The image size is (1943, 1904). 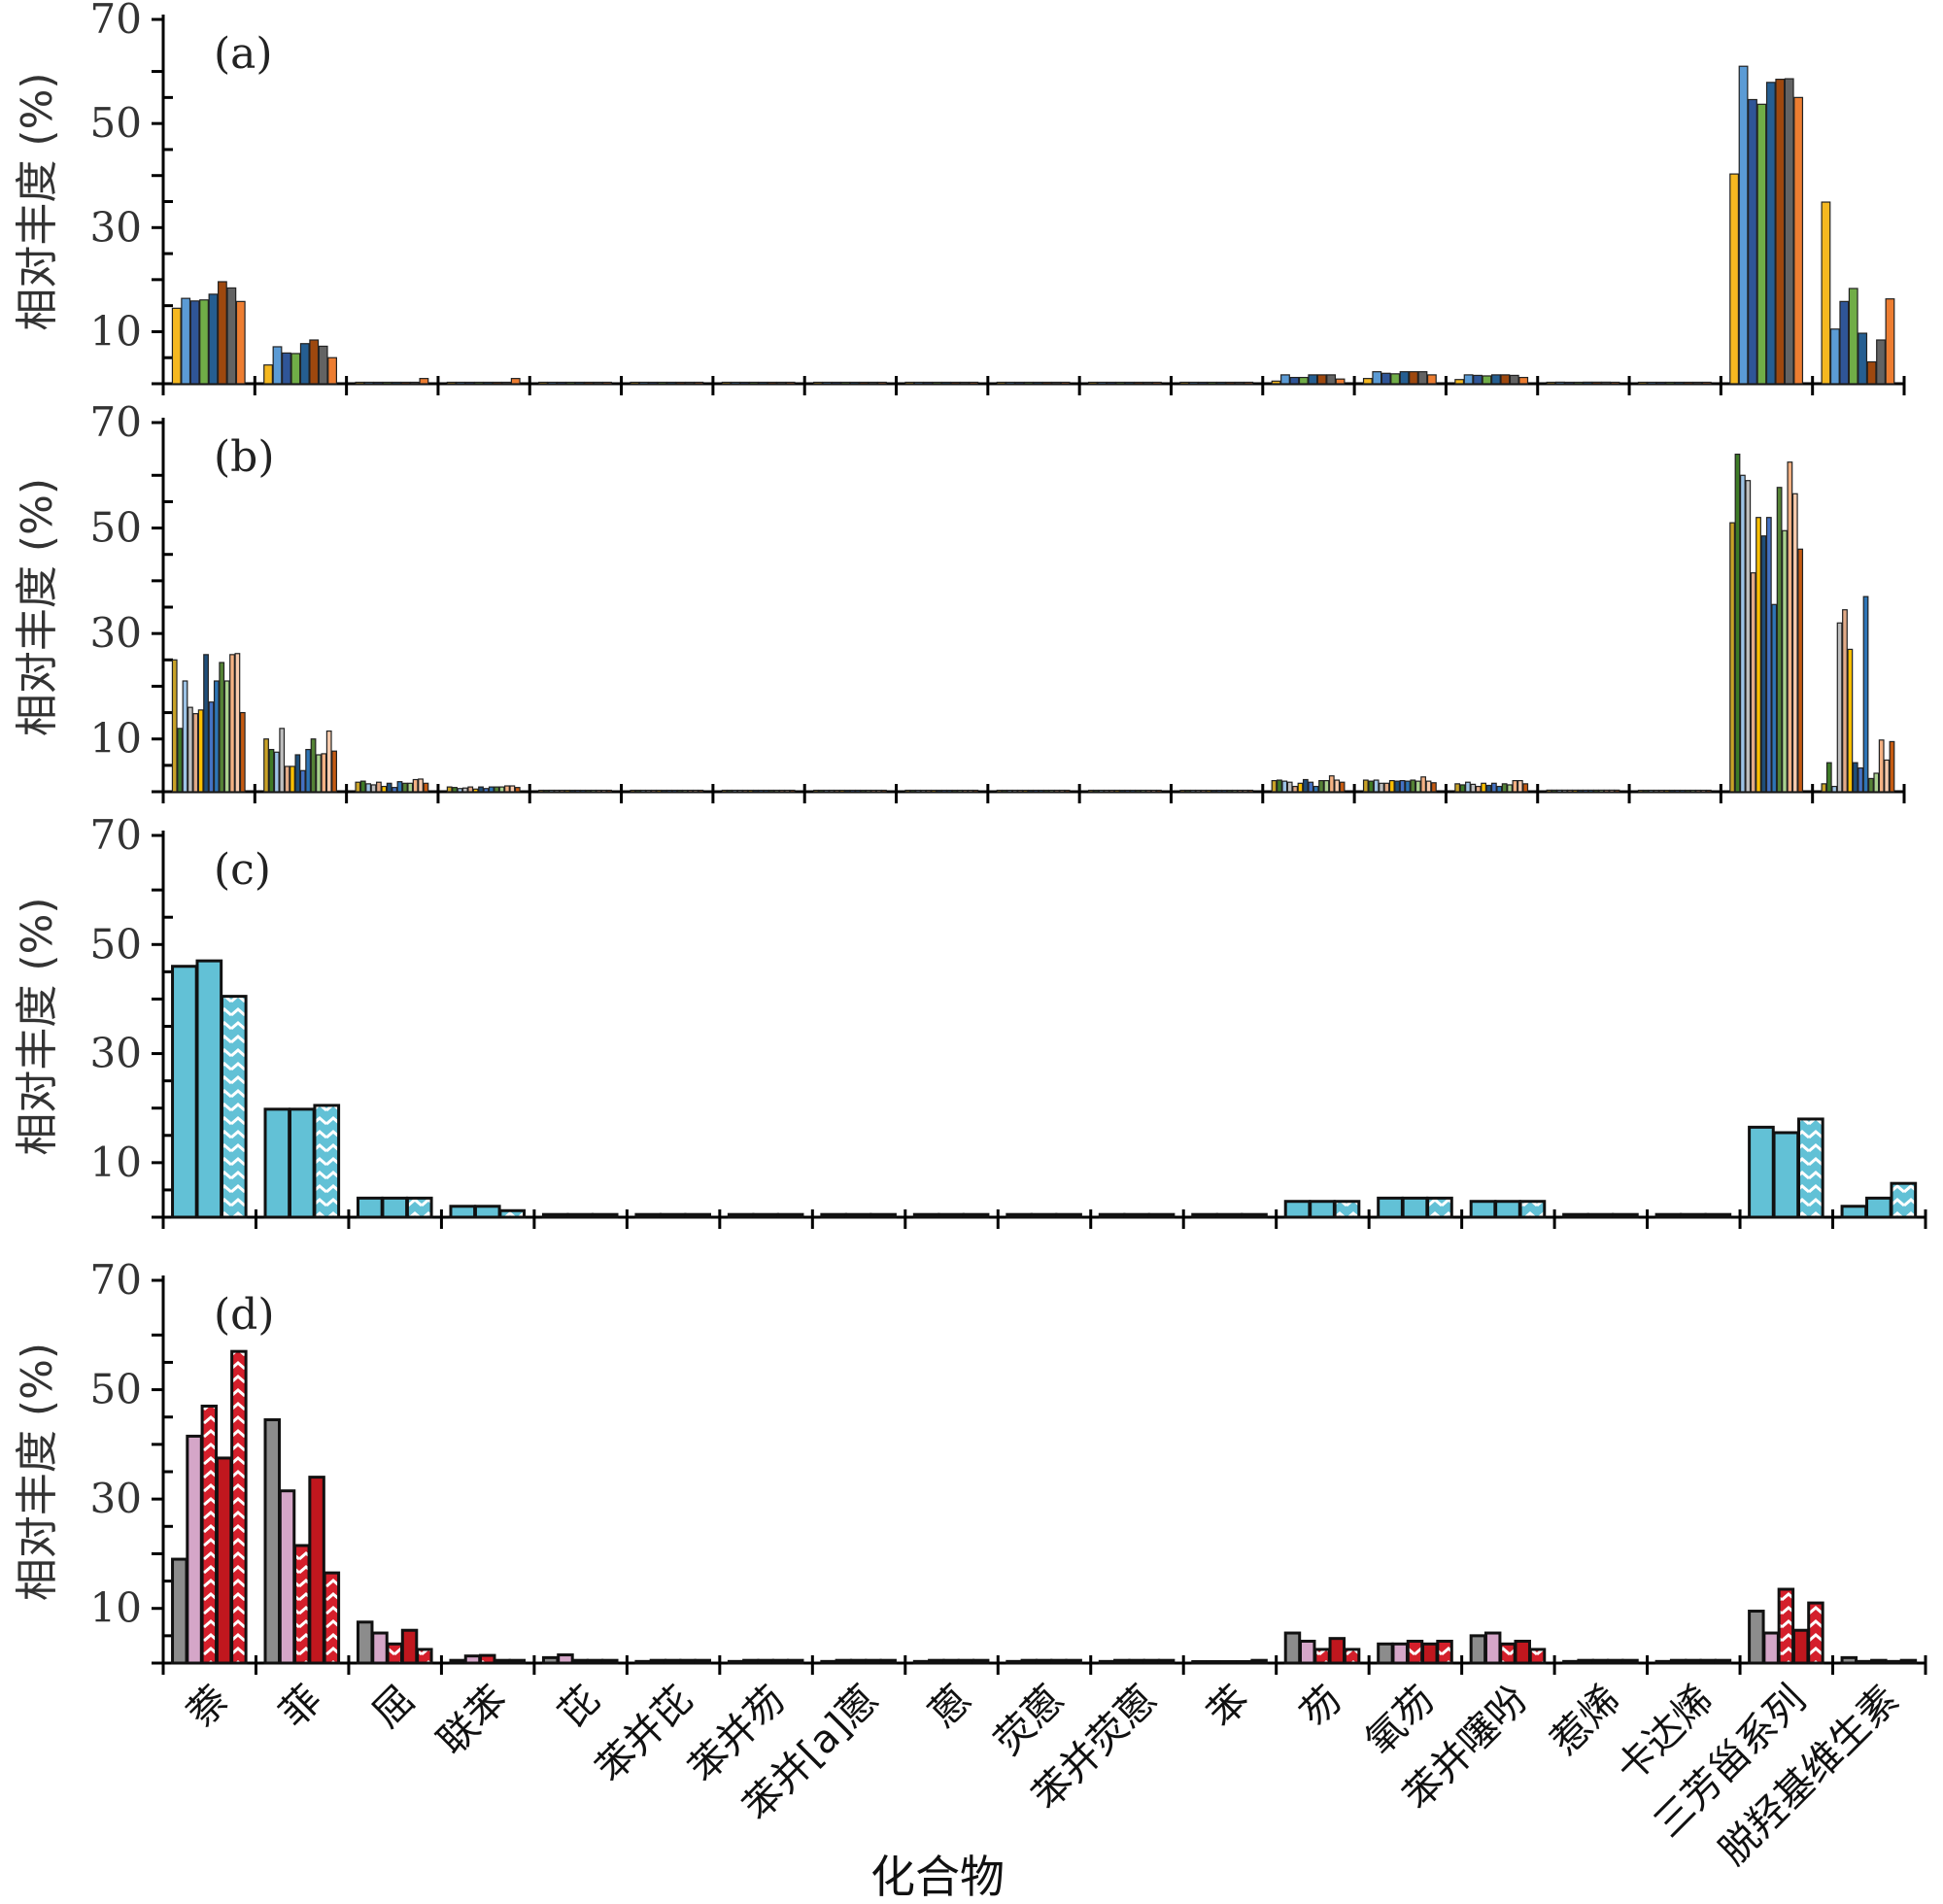 What do you see at coordinates (116, 1280) in the screenshot?
I see `y-tick-label: 70` at bounding box center [116, 1280].